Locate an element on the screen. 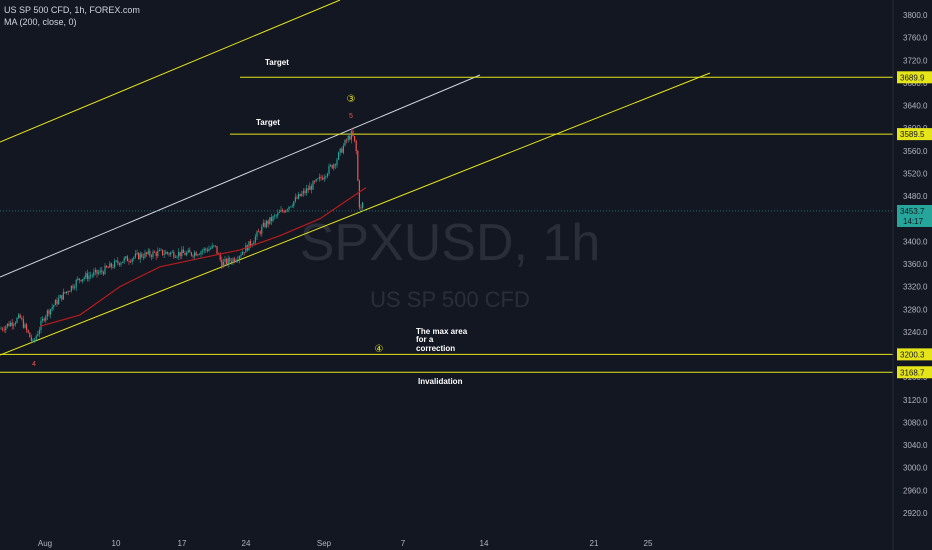  price-level-labels: 3689.9 3589.5 3200.3 3168.7 3453.714:17 is located at coordinates (914, 225).